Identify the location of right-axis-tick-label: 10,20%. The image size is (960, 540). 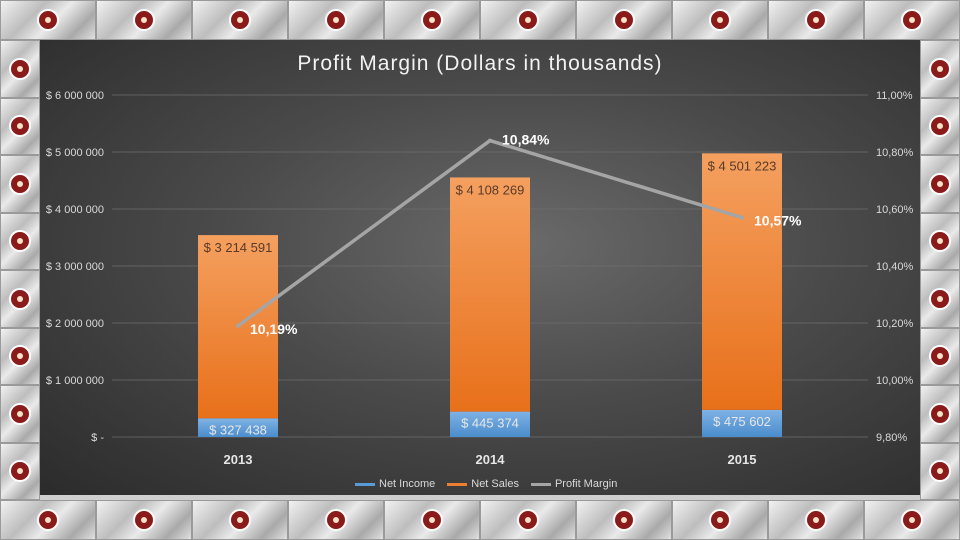
(895, 324).